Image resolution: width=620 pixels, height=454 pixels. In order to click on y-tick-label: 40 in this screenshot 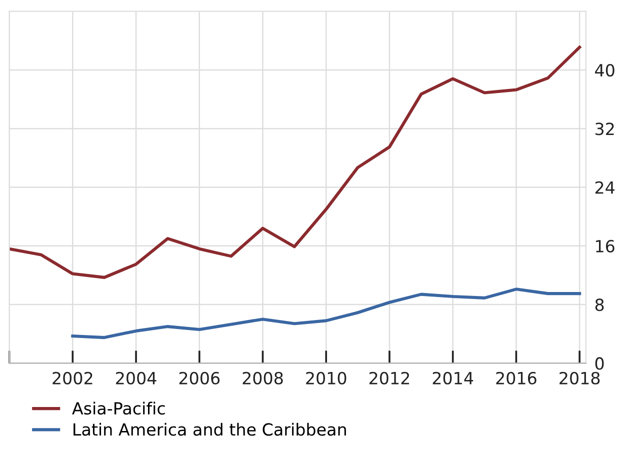, I will do `click(604, 70)`.